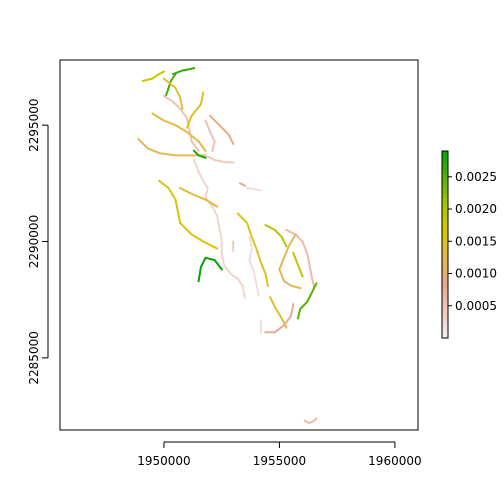 The image size is (504, 504). Describe the element at coordinates (34, 124) in the screenshot. I see `y-tick-label: 2295000` at that location.